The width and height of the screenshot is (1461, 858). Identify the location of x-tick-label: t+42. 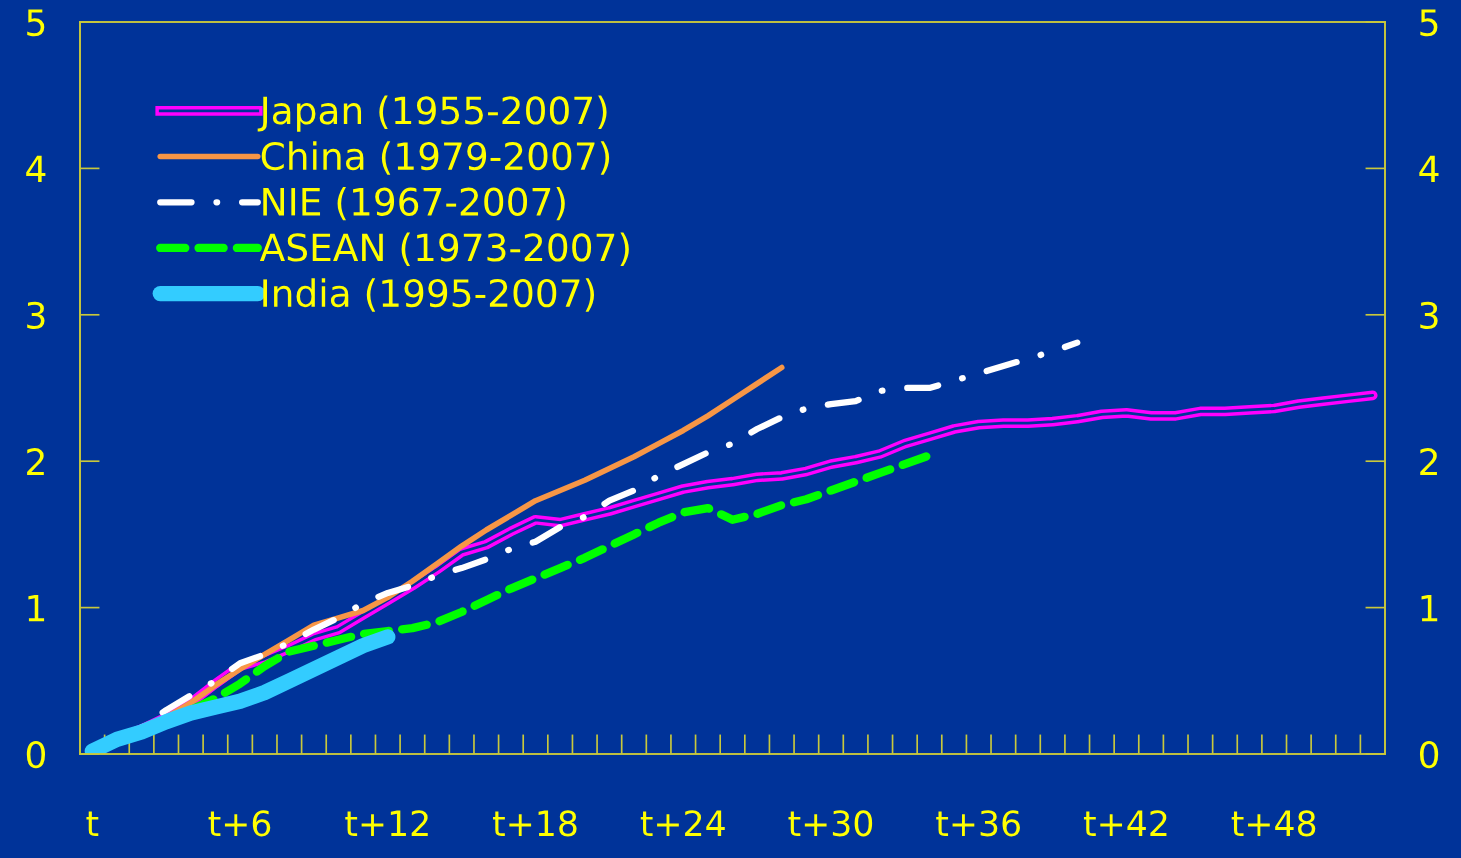
(1125, 823).